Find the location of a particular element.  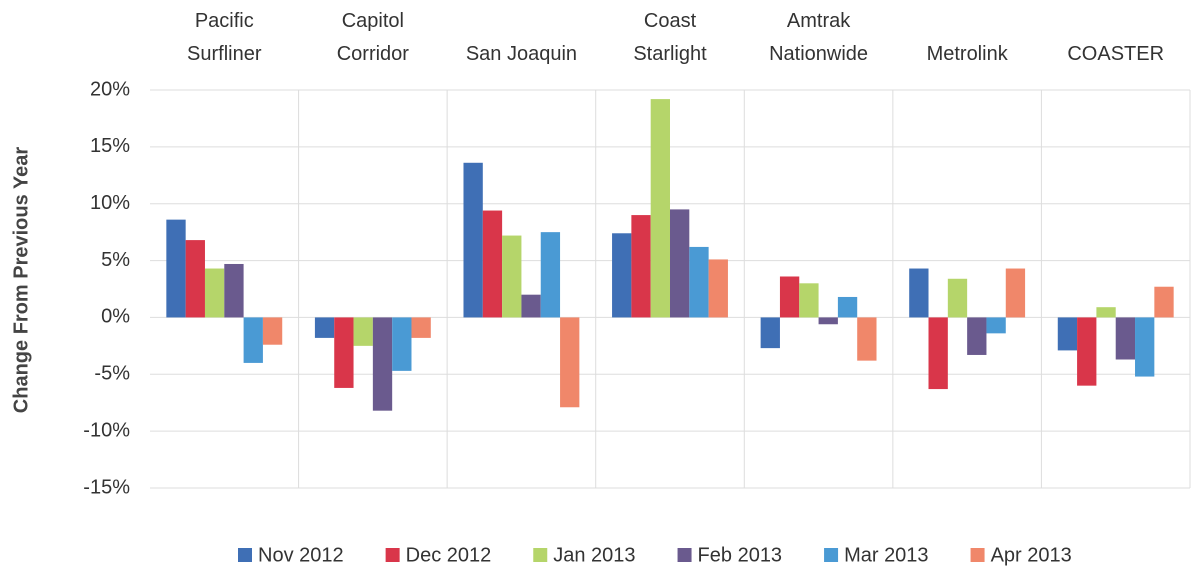

y-tick-label: 10% is located at coordinates (110, 203).